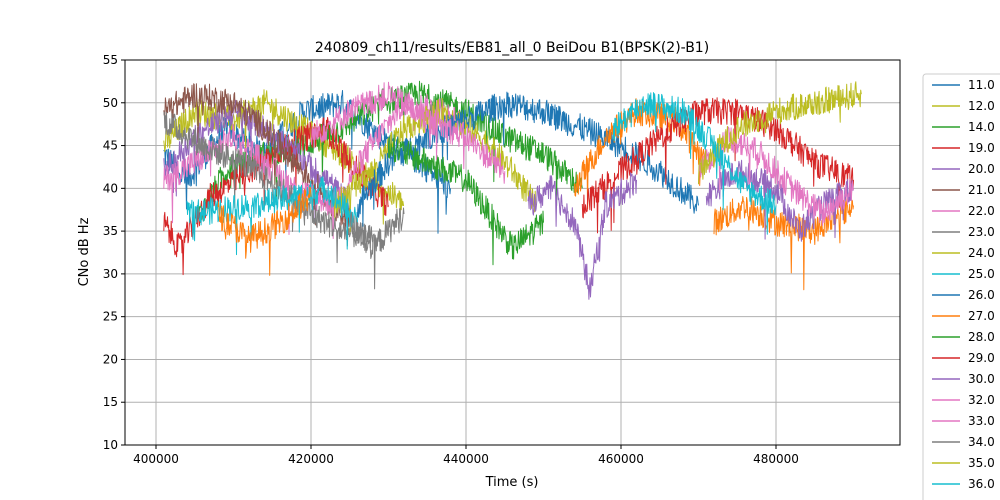 The height and width of the screenshot is (500, 1000). What do you see at coordinates (377, 248) in the screenshot?
I see `series-line-34.0` at bounding box center [377, 248].